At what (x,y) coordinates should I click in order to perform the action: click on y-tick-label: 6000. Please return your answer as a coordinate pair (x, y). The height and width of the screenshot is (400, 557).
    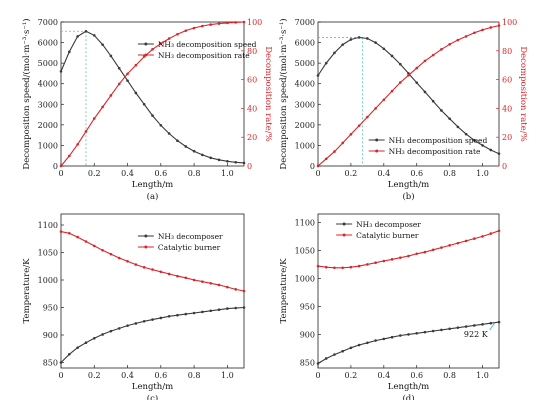
    Looking at the image, I should click on (305, 43).